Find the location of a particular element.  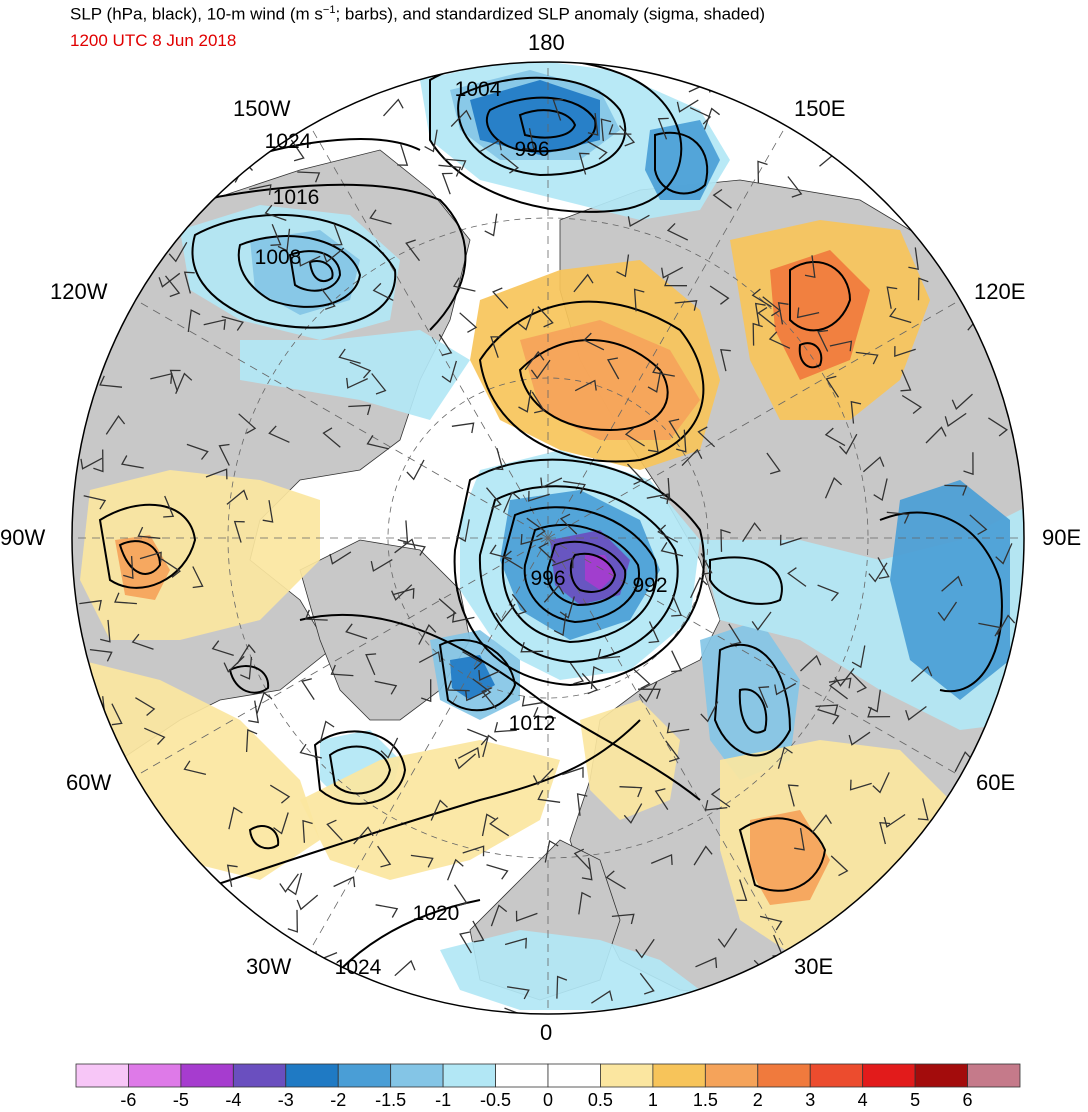

anom-kara-low is located at coordinates (750, 700).